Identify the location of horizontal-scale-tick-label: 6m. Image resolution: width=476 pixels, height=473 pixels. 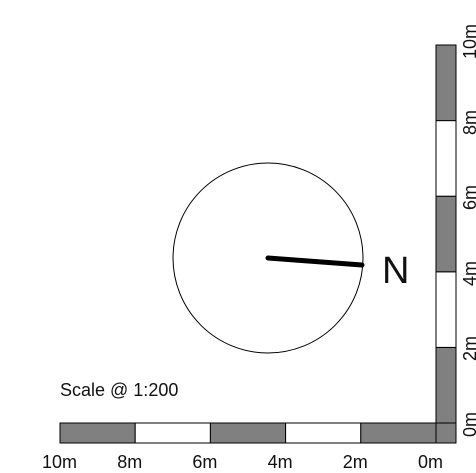
(205, 462).